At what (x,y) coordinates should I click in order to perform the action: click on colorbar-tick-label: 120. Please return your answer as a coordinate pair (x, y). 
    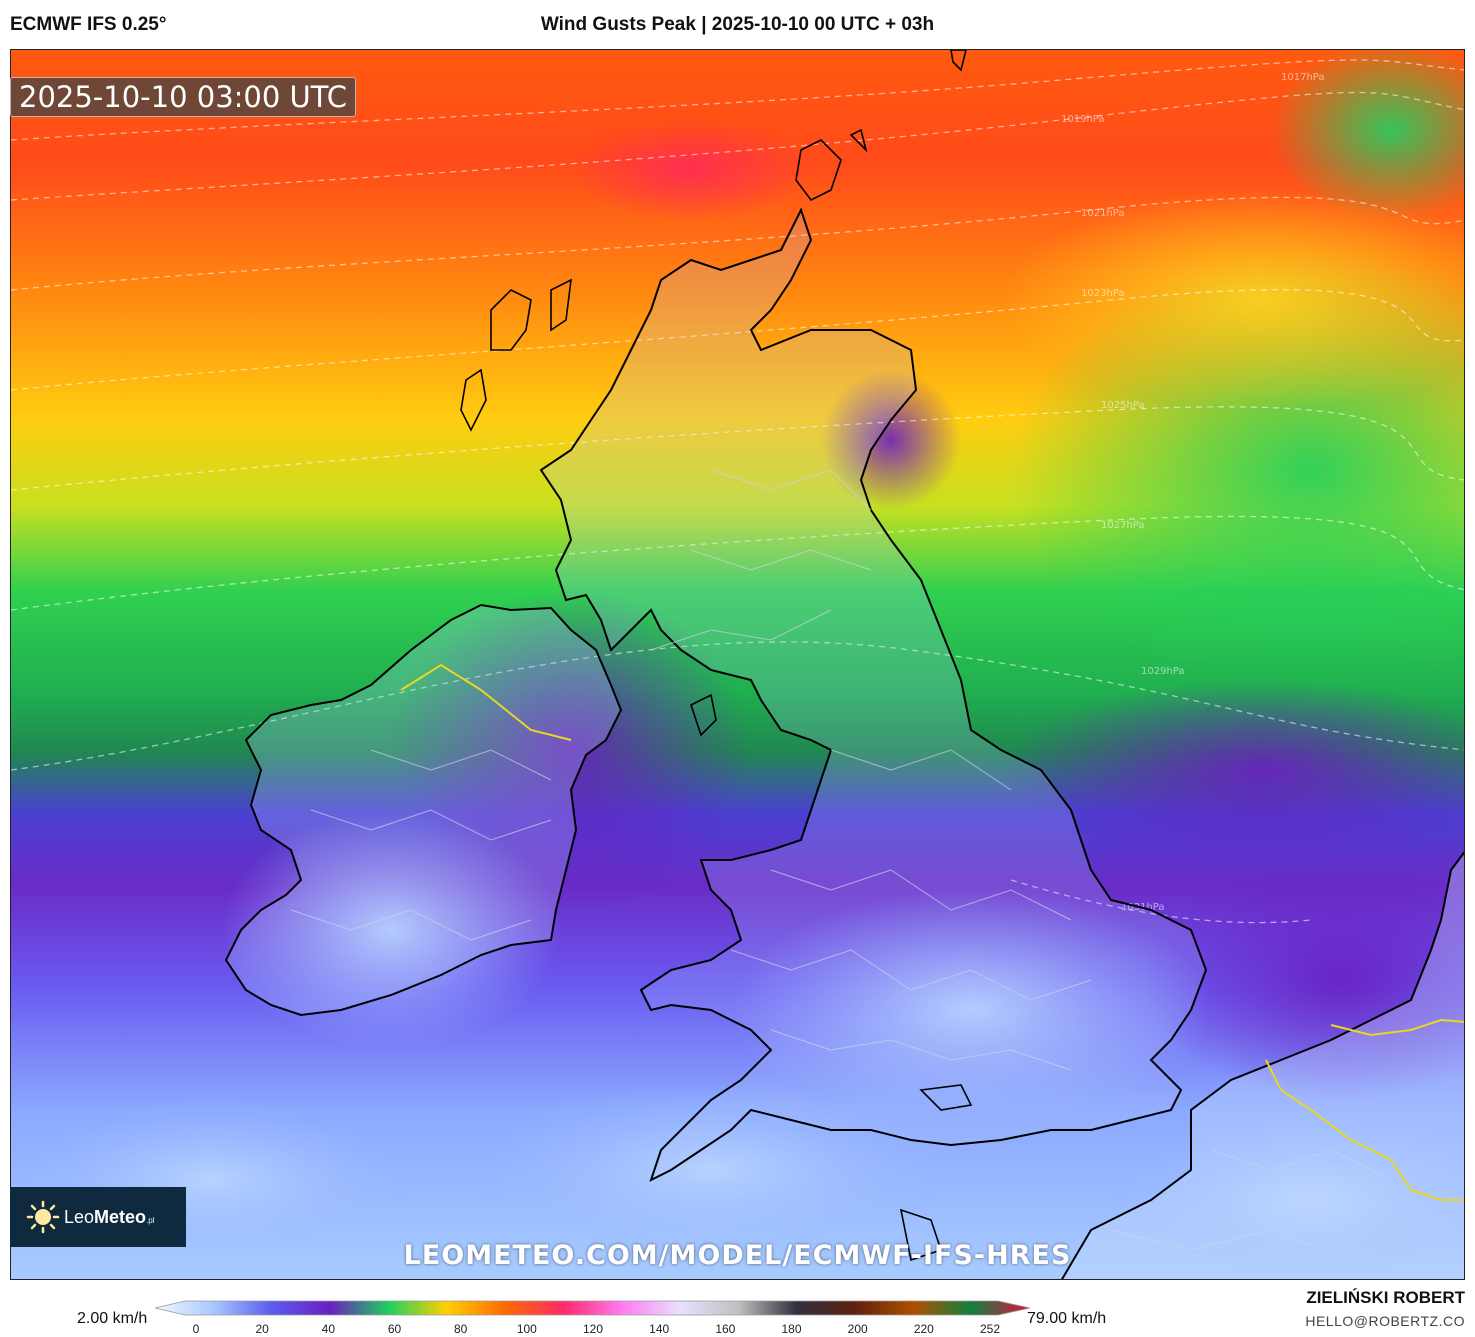
    Looking at the image, I should click on (593, 1329).